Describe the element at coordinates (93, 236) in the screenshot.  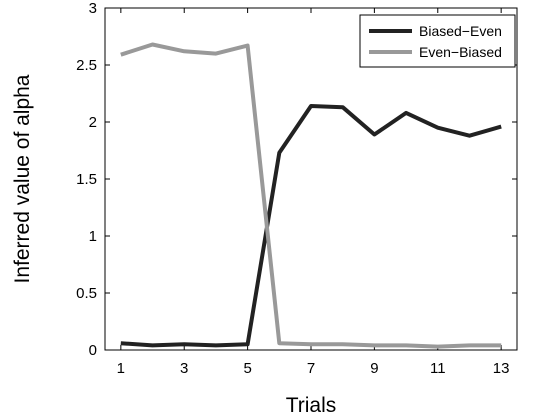
I see `y-tick-label: 1` at that location.